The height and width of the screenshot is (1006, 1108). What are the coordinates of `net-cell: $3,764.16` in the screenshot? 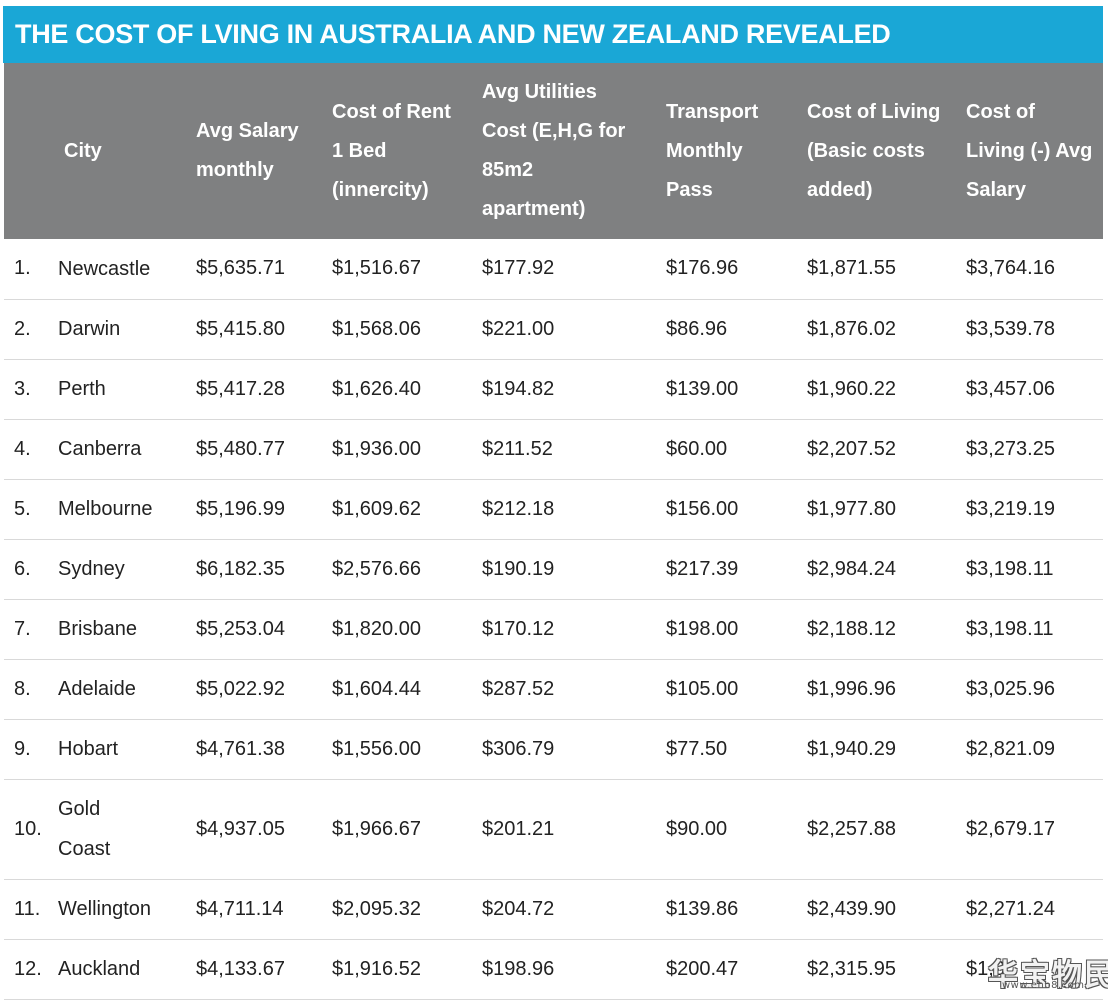 It's located at (1029, 269).